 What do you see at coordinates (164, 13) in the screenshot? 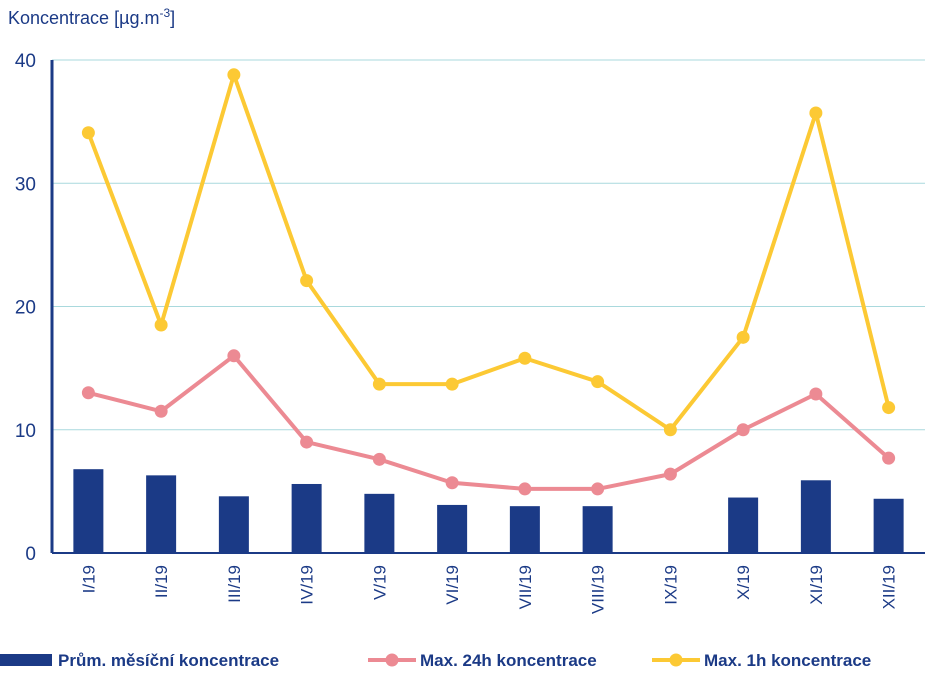
I see `y-axis-label-sup: -3` at bounding box center [164, 13].